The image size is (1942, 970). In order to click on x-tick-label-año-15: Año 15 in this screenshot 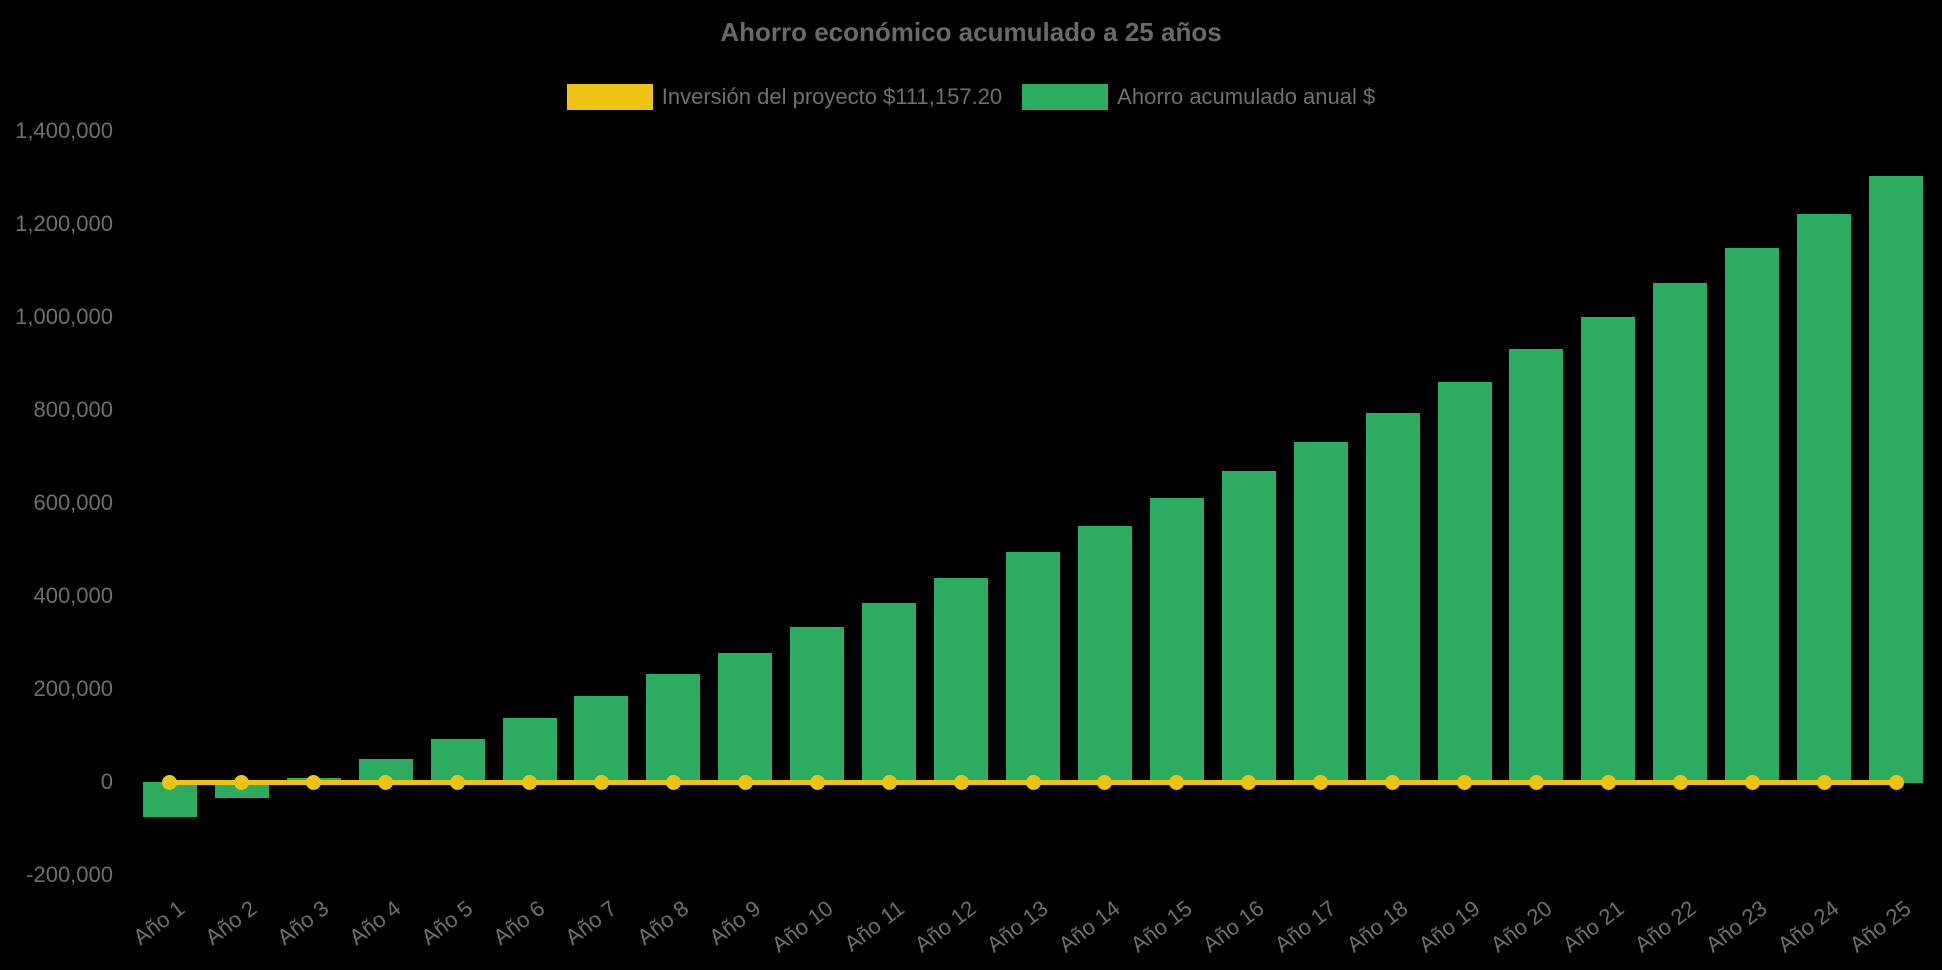, I will do `click(1161, 926)`.